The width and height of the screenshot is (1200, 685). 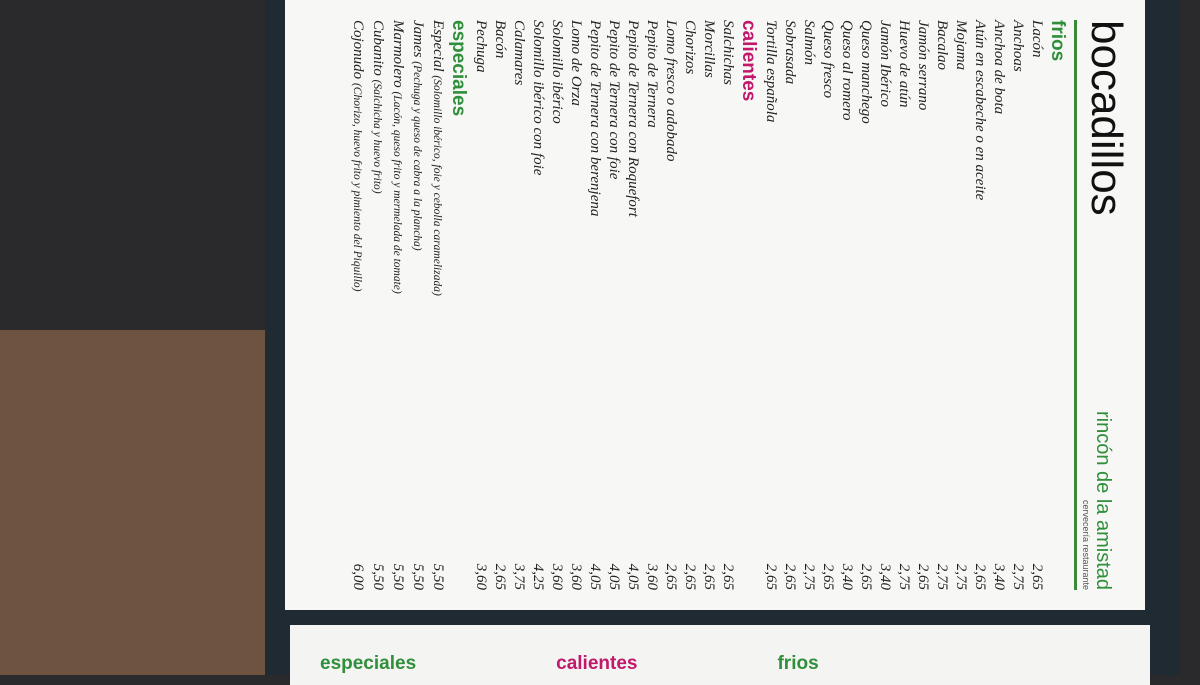 I want to click on menu-item: Bacón 2,65, so click(x=499, y=305).